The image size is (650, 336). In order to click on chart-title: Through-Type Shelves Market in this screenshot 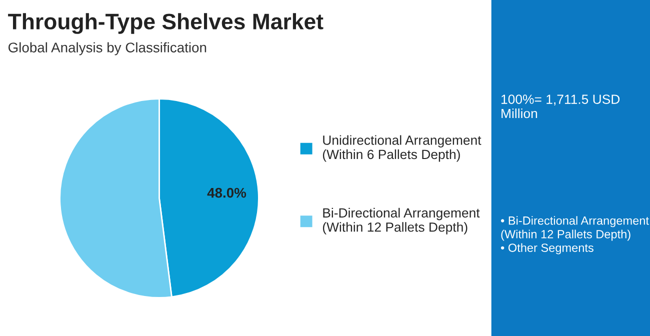, I will do `click(166, 23)`.